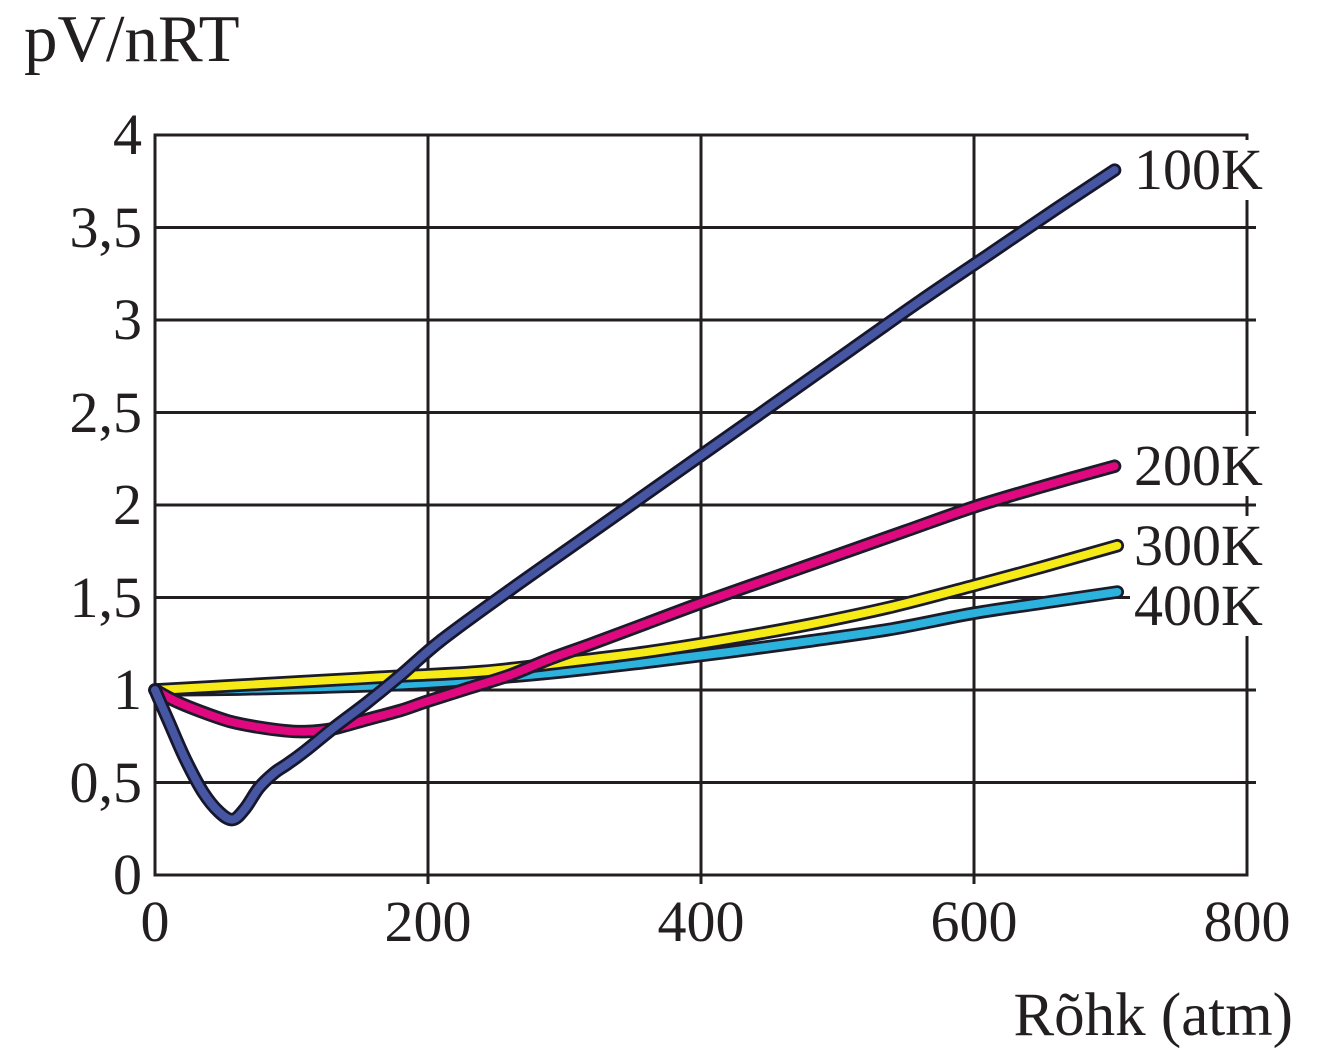 The height and width of the screenshot is (1056, 1327). I want to click on curve-label-300K: 300K, so click(1199, 545).